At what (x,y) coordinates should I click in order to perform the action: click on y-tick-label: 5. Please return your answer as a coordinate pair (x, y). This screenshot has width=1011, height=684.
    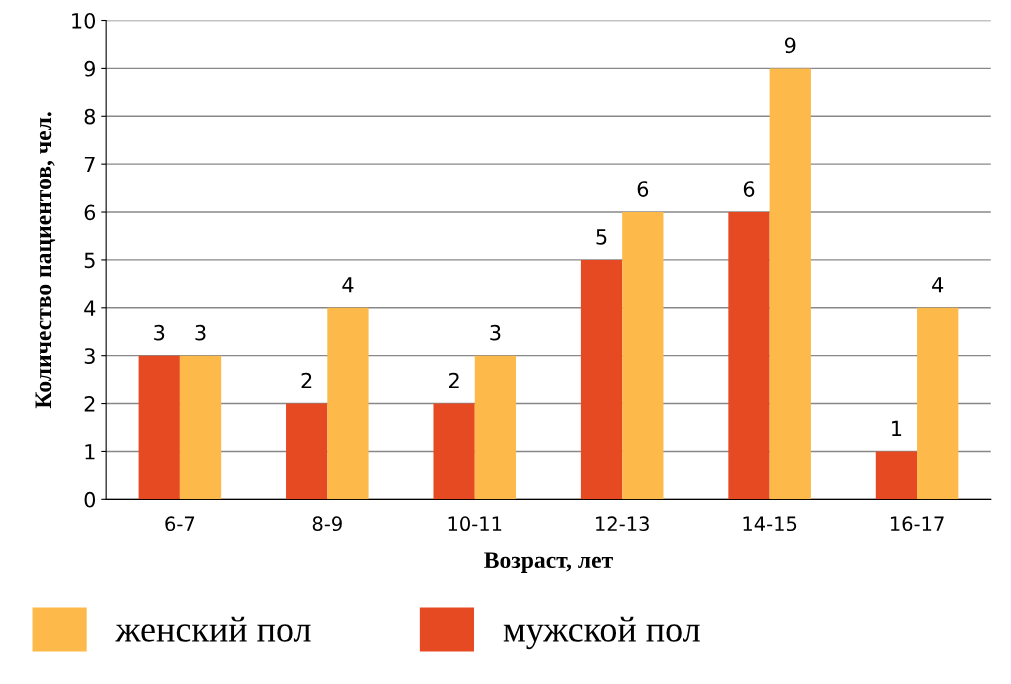
    Looking at the image, I should click on (89, 260).